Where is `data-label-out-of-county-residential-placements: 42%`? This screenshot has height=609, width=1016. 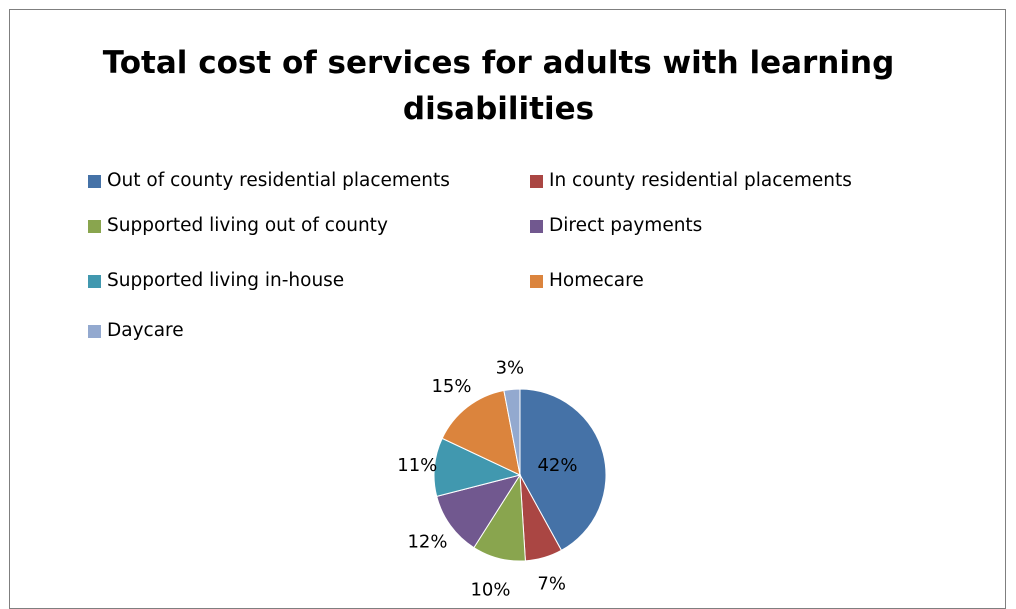 data-label-out-of-county-residential-placements: 42% is located at coordinates (557, 465).